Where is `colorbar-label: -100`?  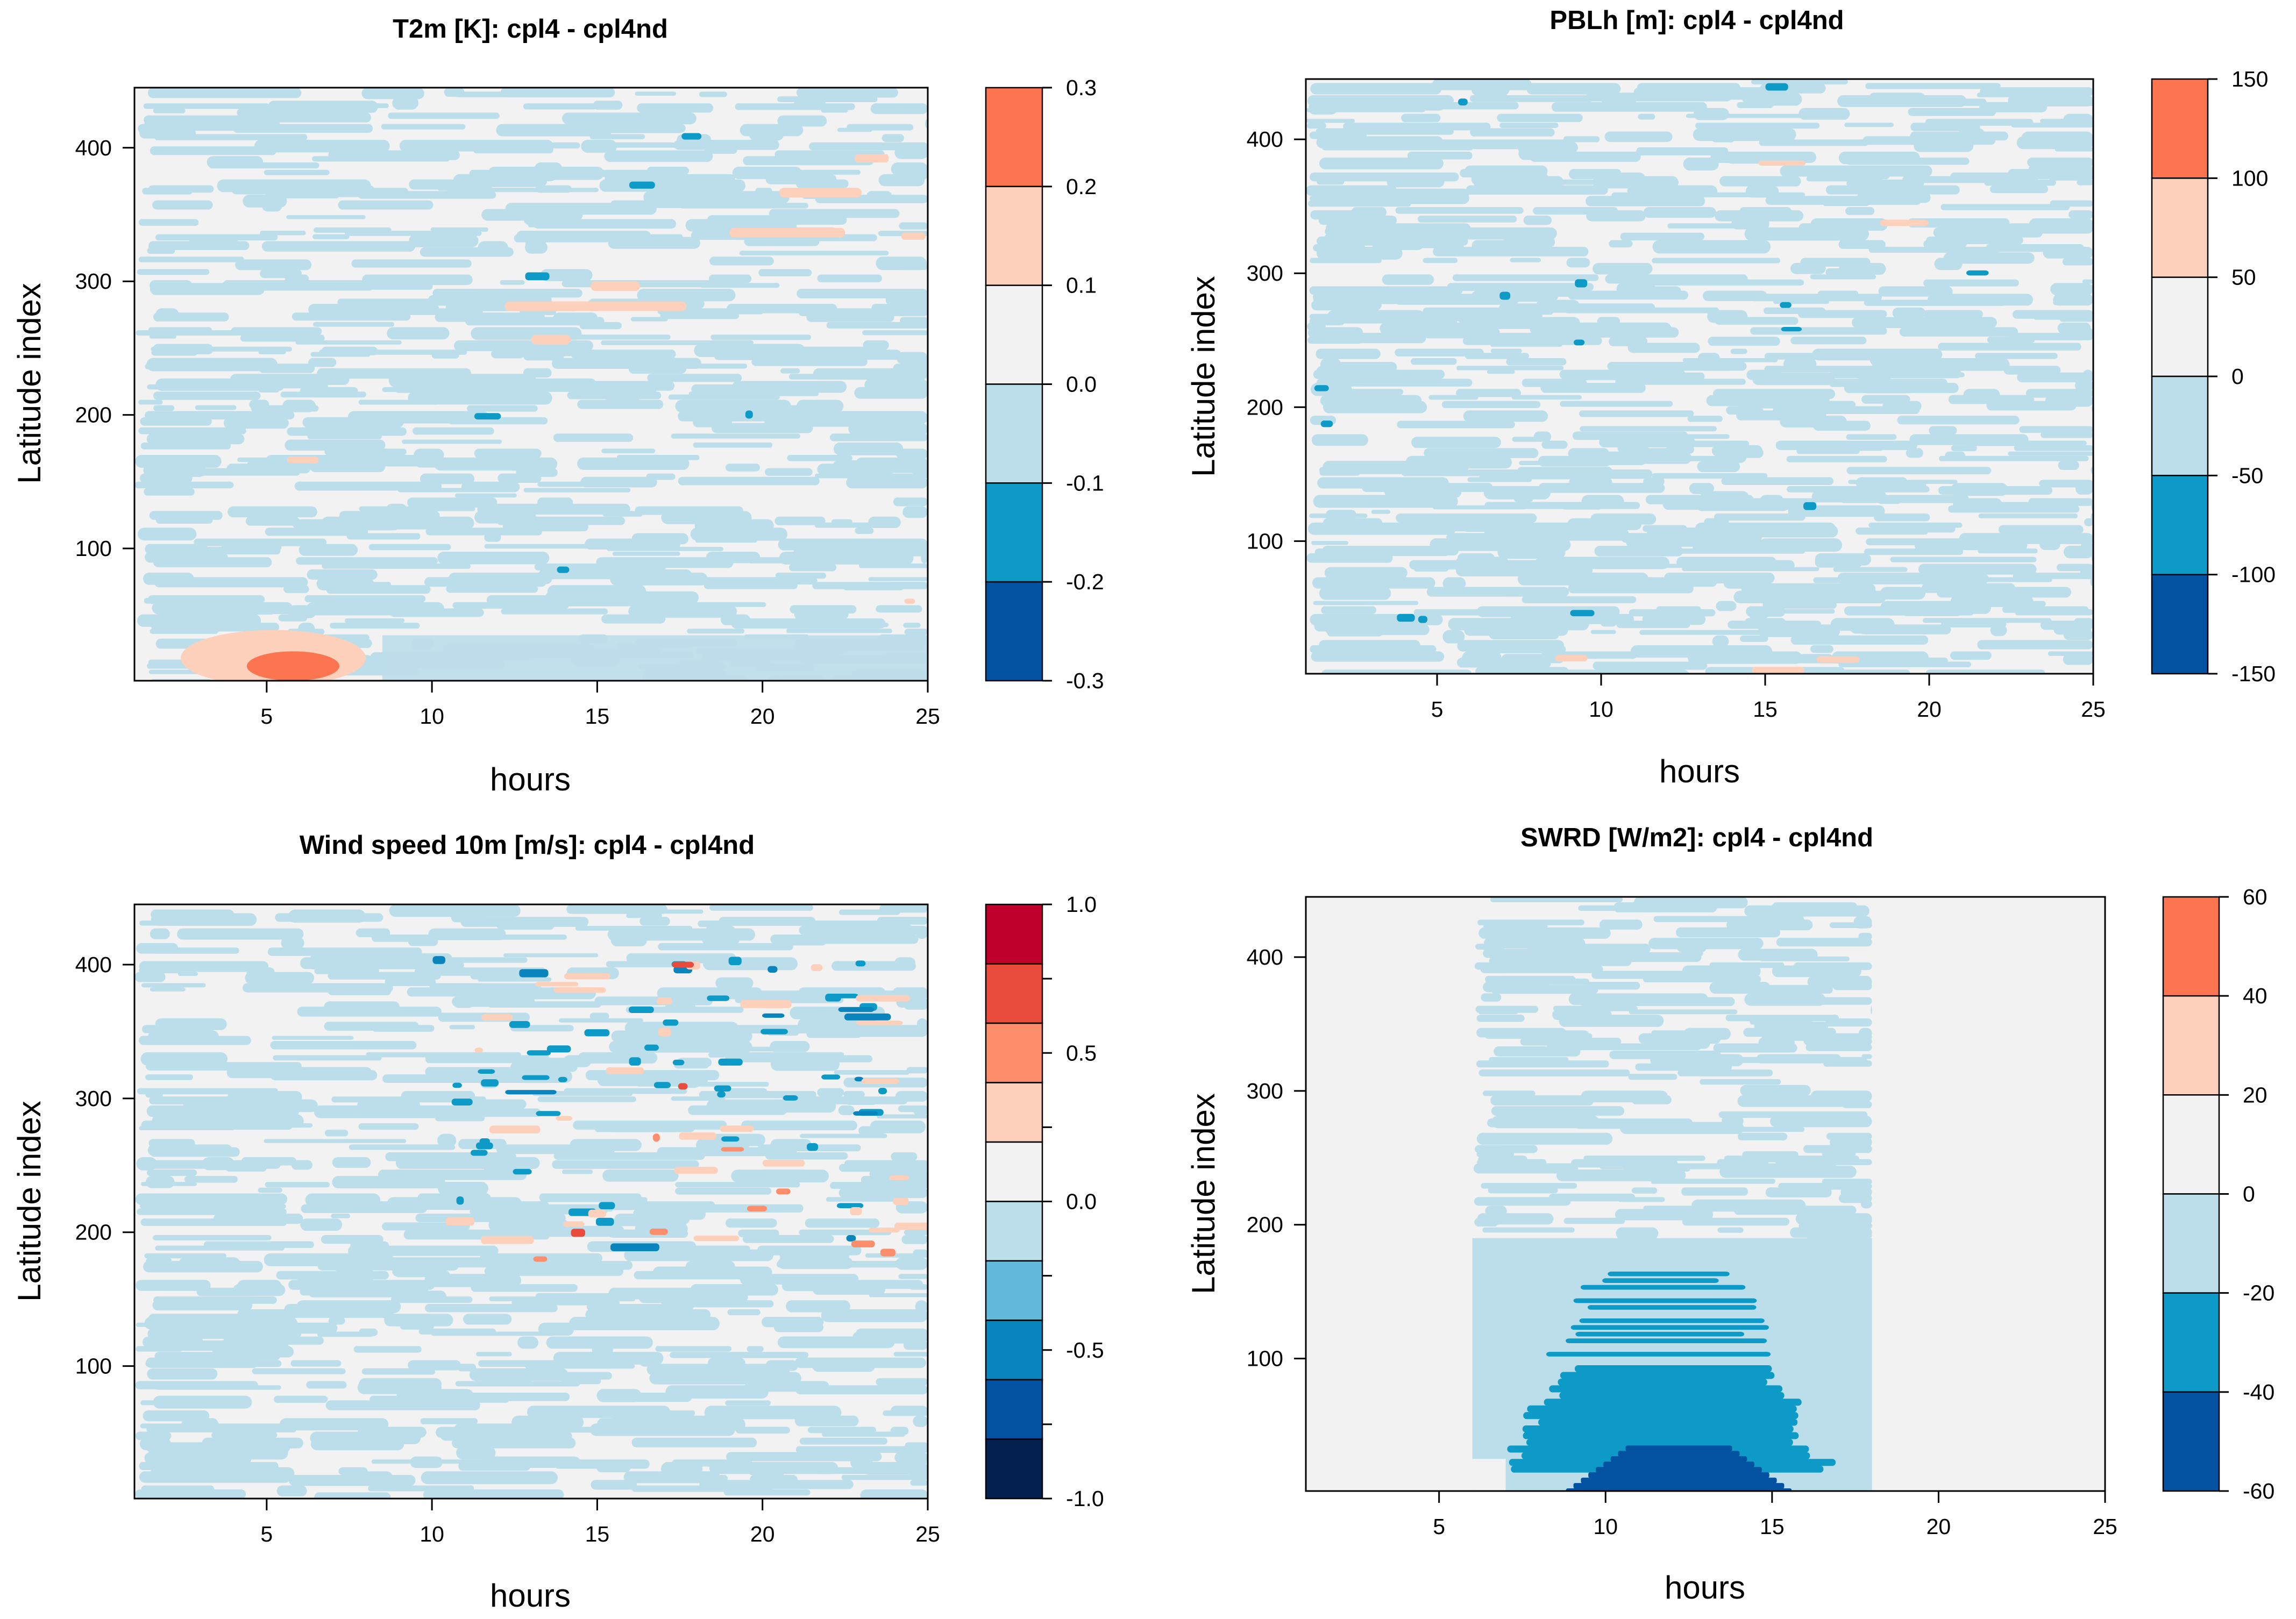 colorbar-label: -100 is located at coordinates (2253, 574).